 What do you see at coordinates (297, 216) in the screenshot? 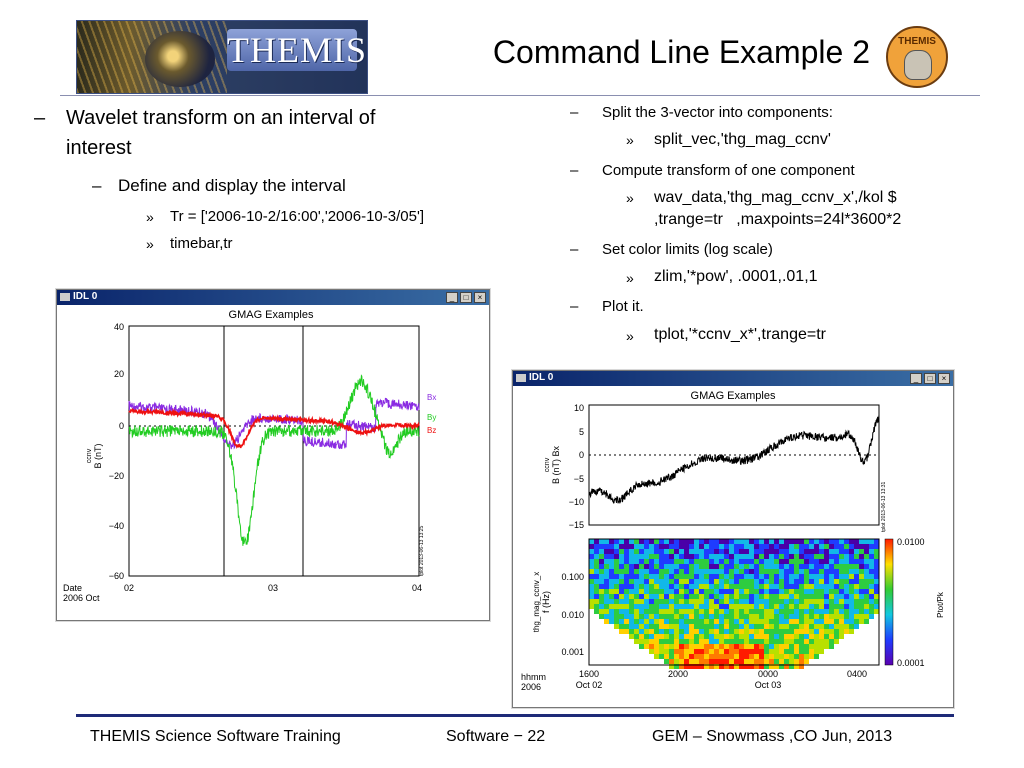
I see `code-tr-assignment: Tr = ['2006-10-2/16:00','2006-10-3/05']` at bounding box center [297, 216].